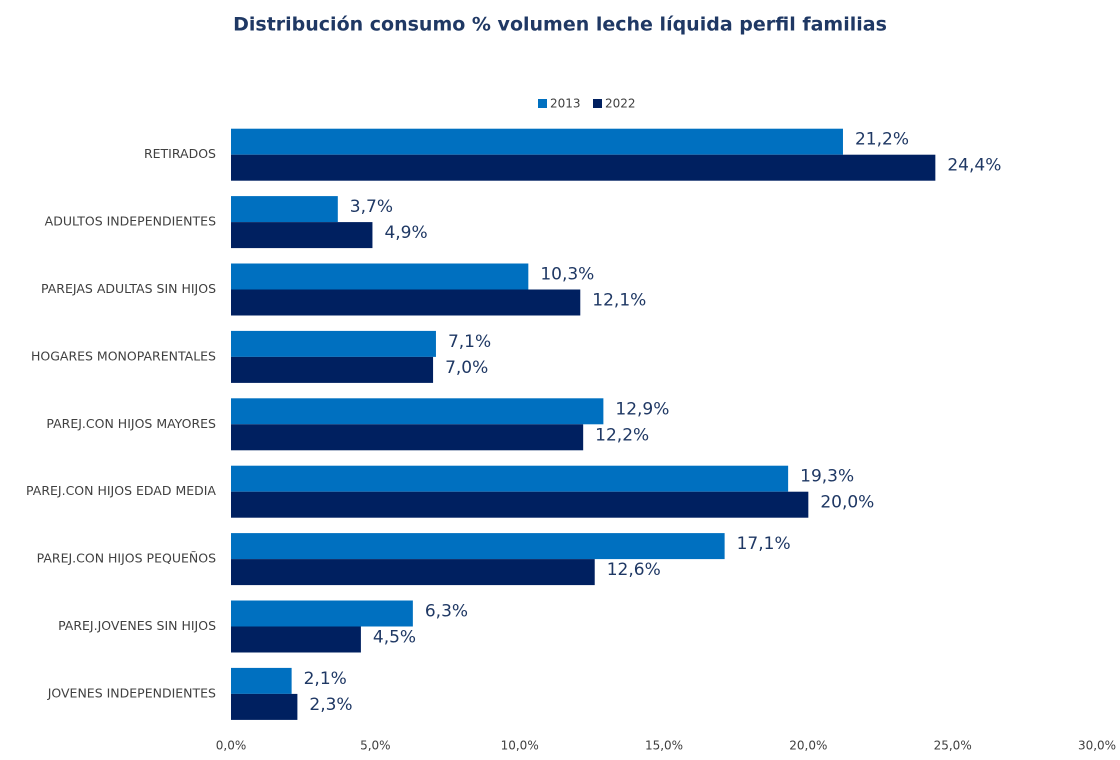  I want to click on x-tick-label: 25,0%, so click(953, 746).